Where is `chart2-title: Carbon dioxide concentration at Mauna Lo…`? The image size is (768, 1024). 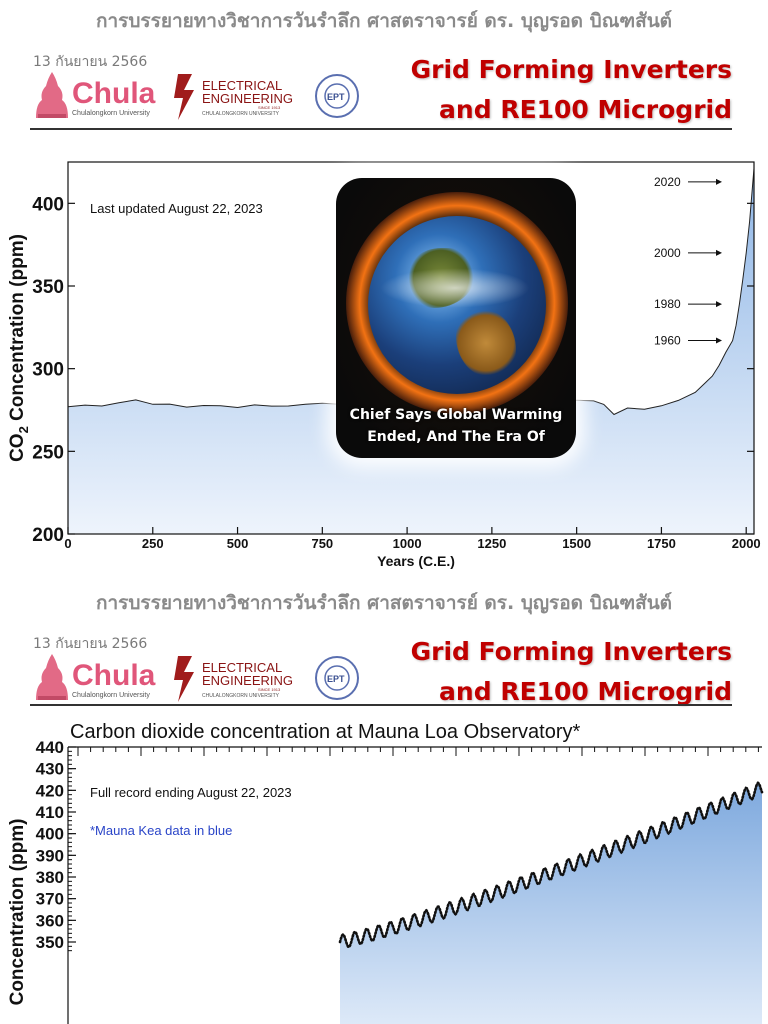
chart2-title: Carbon dioxide concentration at Mauna Lo… is located at coordinates (325, 732).